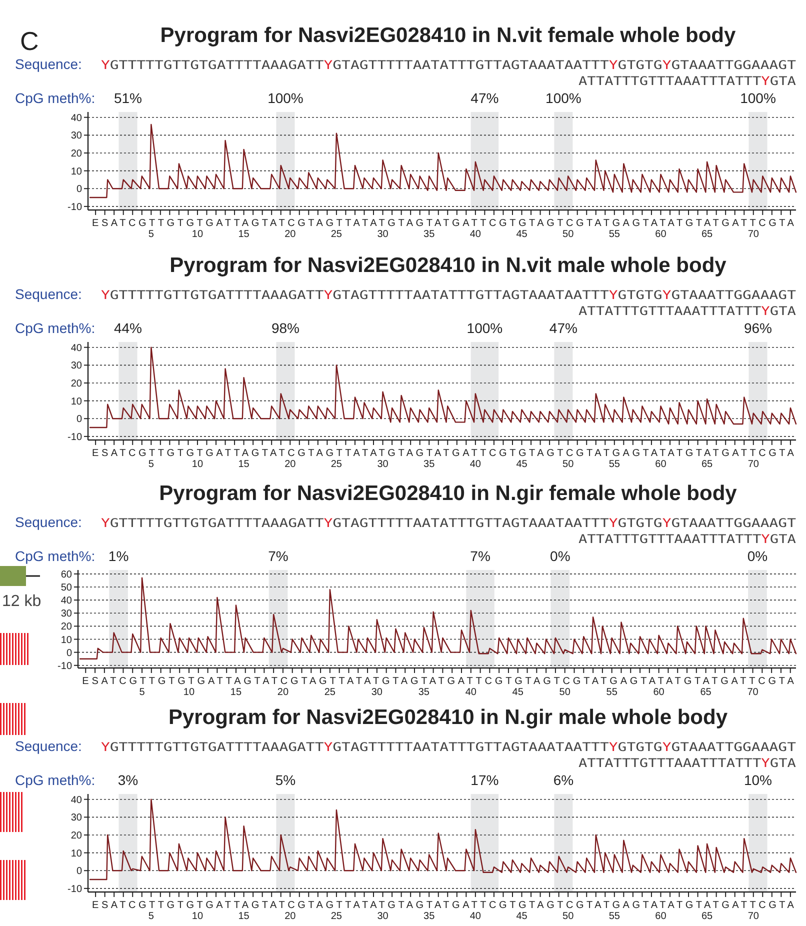  Describe the element at coordinates (128, 328) in the screenshot. I see `band-label: 44%` at that location.